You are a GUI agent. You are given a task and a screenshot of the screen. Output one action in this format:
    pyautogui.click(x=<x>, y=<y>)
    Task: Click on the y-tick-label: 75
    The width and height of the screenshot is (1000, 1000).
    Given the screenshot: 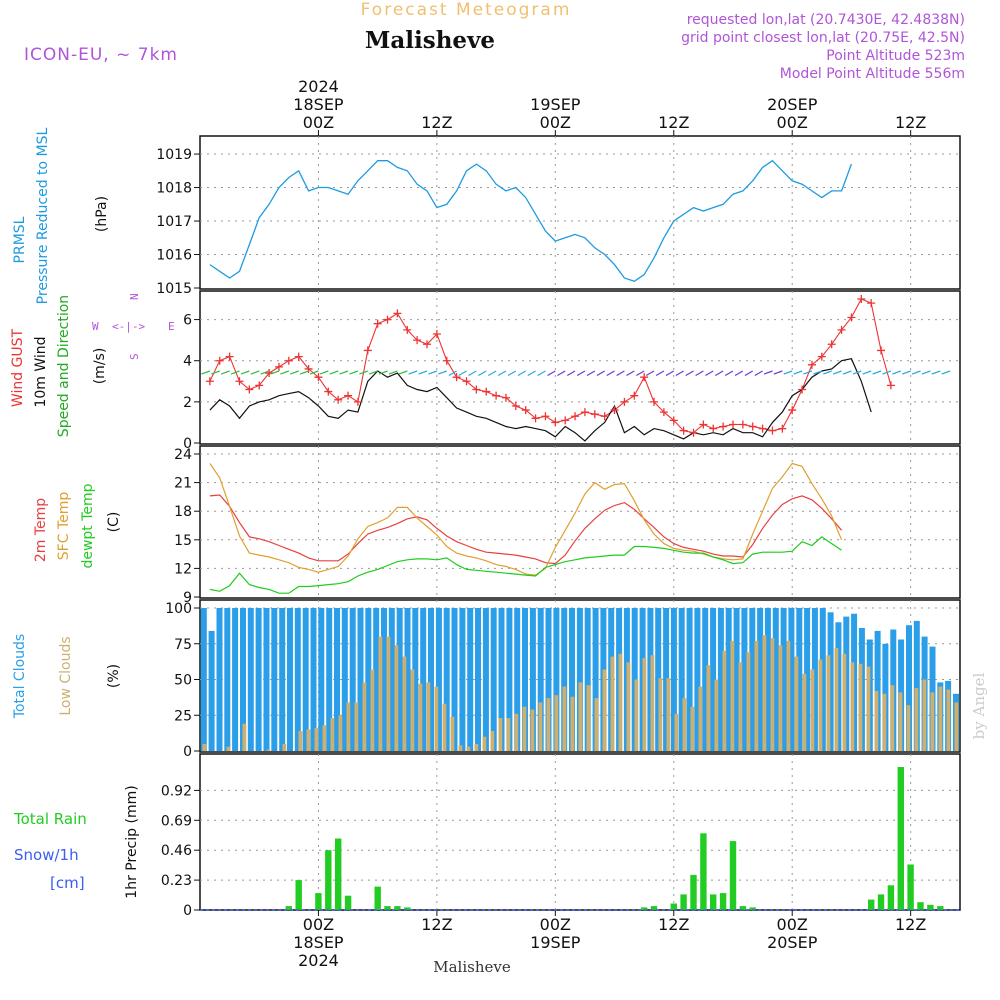 What is the action you would take?
    pyautogui.click(x=183, y=645)
    